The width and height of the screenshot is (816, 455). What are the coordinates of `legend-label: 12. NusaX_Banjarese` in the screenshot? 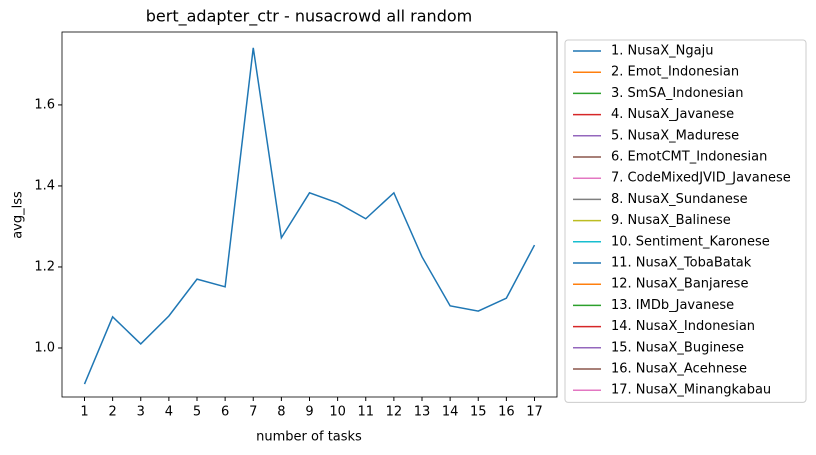 It's located at (679, 284).